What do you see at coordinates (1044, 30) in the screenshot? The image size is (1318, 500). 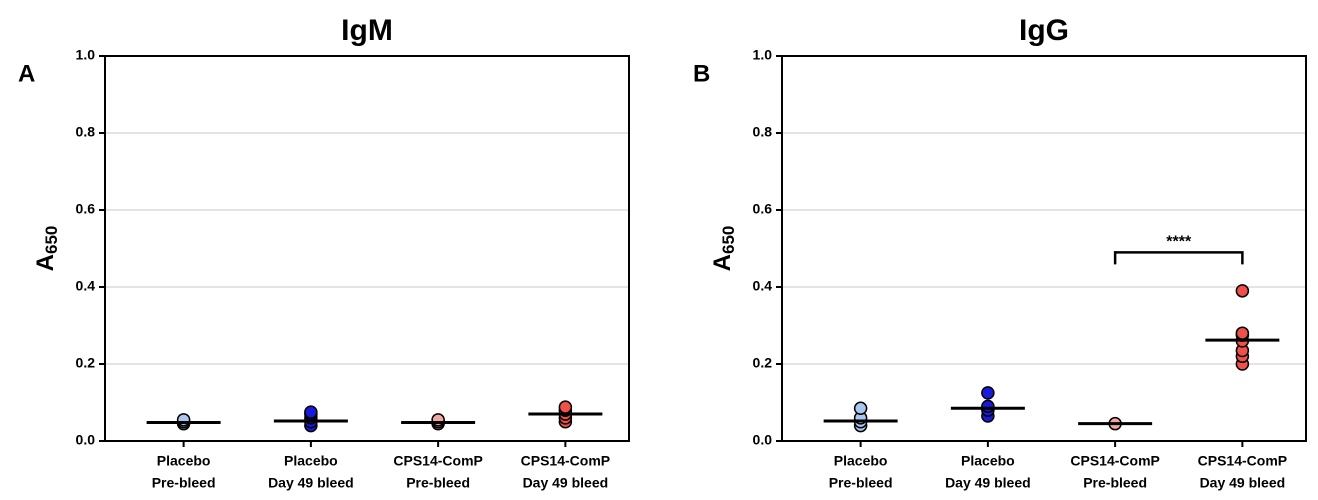 I see `chart-title: IgG` at bounding box center [1044, 30].